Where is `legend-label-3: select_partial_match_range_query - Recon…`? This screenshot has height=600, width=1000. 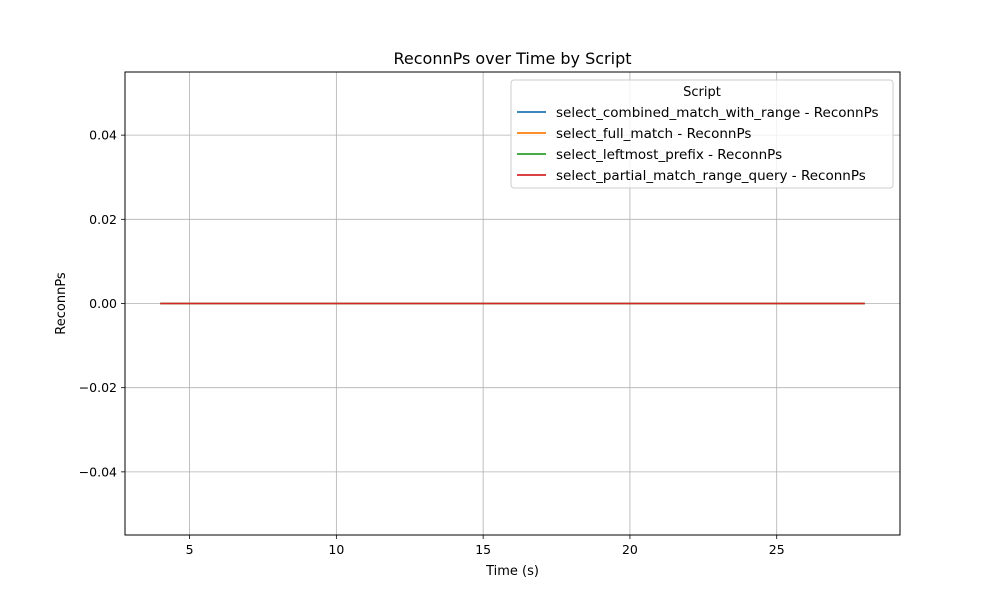 legend-label-3: select_partial_match_range_query - Recon… is located at coordinates (711, 176).